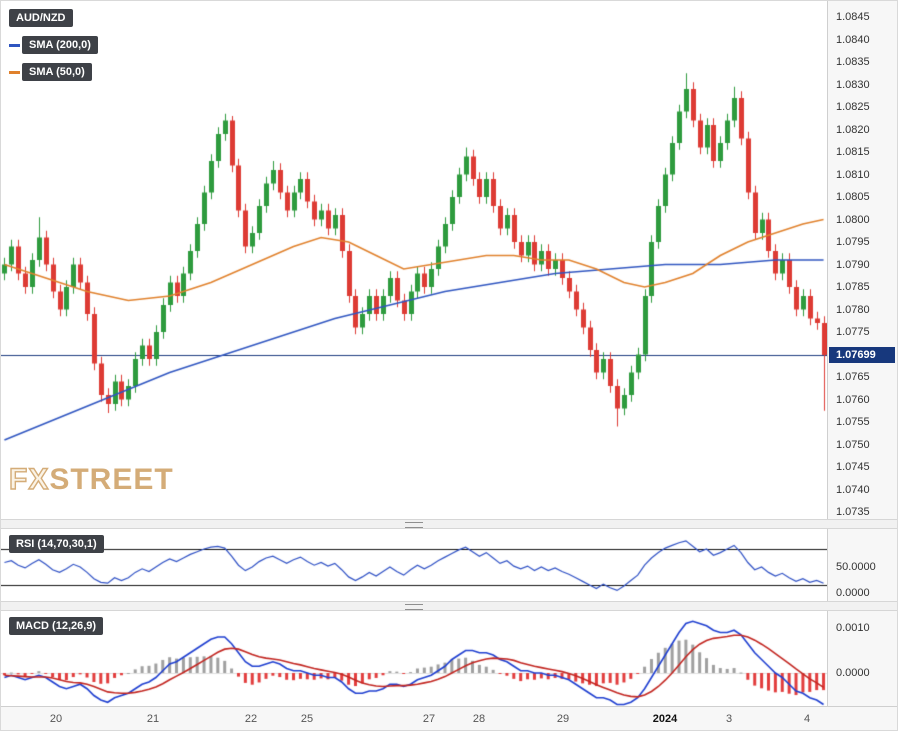  Describe the element at coordinates (853, 84) in the screenshot. I see `price-axis-label: 1.0830` at that location.